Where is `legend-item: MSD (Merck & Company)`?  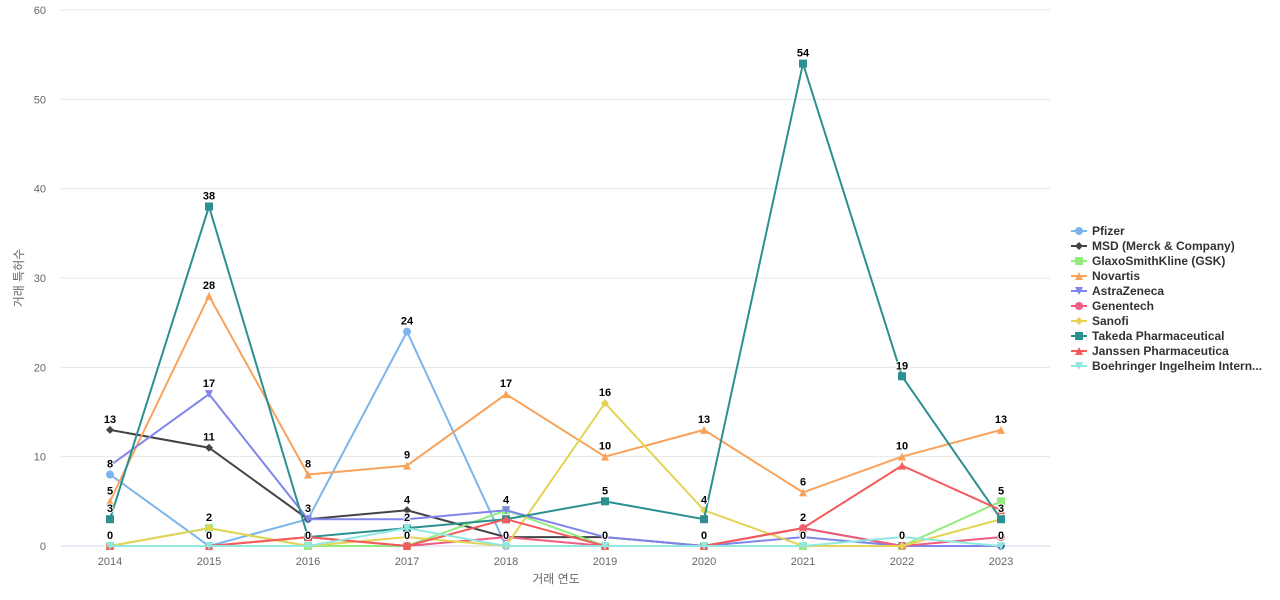
legend-item: MSD (Merck & Company) is located at coordinates (1166, 245).